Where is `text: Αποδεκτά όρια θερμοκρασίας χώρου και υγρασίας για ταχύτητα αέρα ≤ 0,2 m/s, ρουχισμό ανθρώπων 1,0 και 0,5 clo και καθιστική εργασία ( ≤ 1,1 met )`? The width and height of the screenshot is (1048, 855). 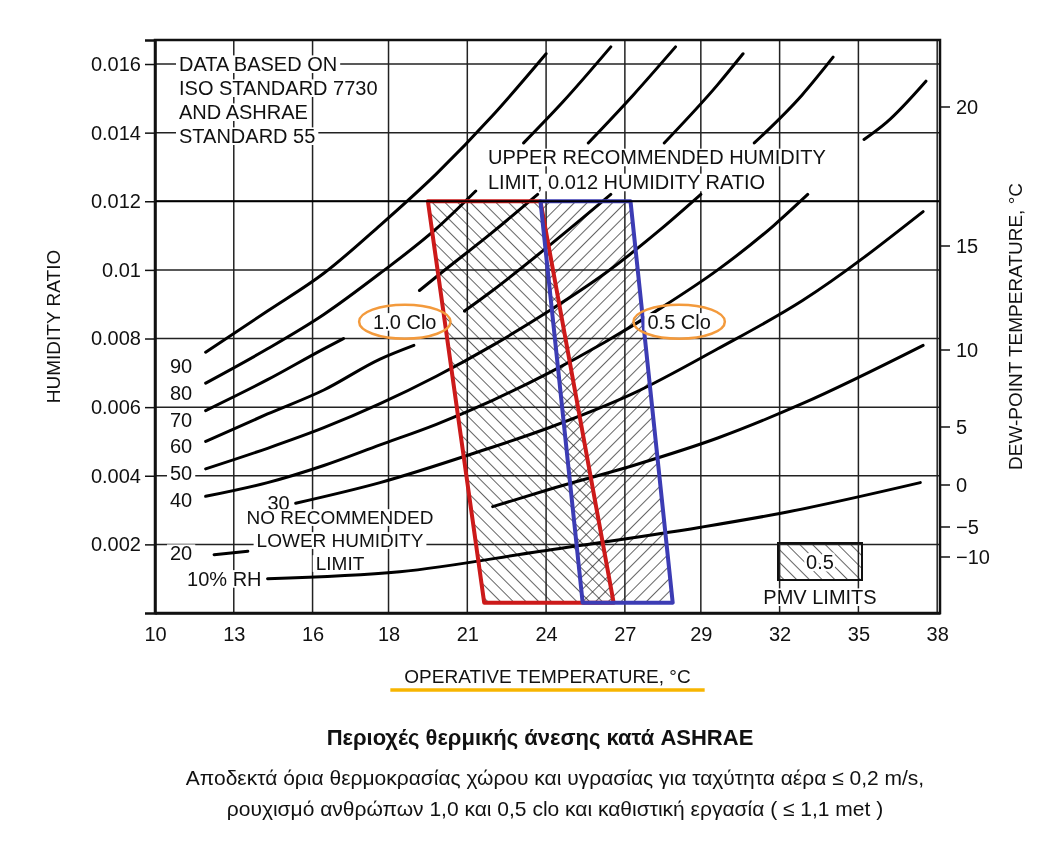 text: Αποδεκτά όρια θερμοκρασίας χώρου και υγρασίας για ταχύτητα αέρα ≤ 0,2 m/s, ρουχισμό ανθρώπων 1,0 και 0,5 clo και καθιστική εργασία ( ≤ 1,1 met ) is located at coordinates (555, 793).